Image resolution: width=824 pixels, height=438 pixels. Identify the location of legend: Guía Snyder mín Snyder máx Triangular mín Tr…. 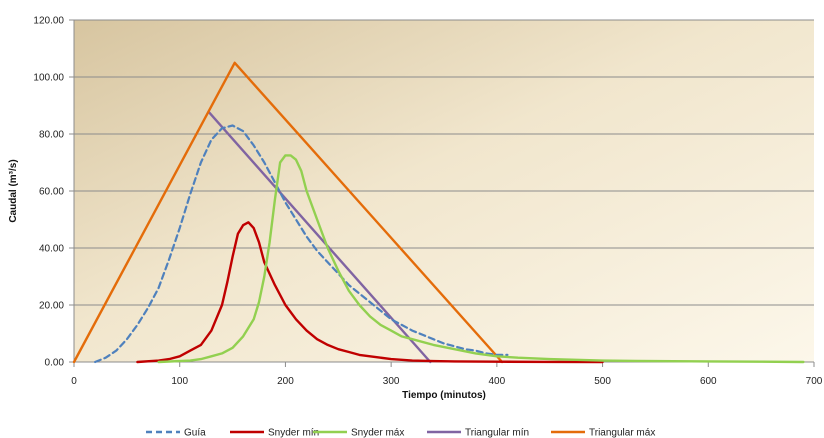
(400, 433).